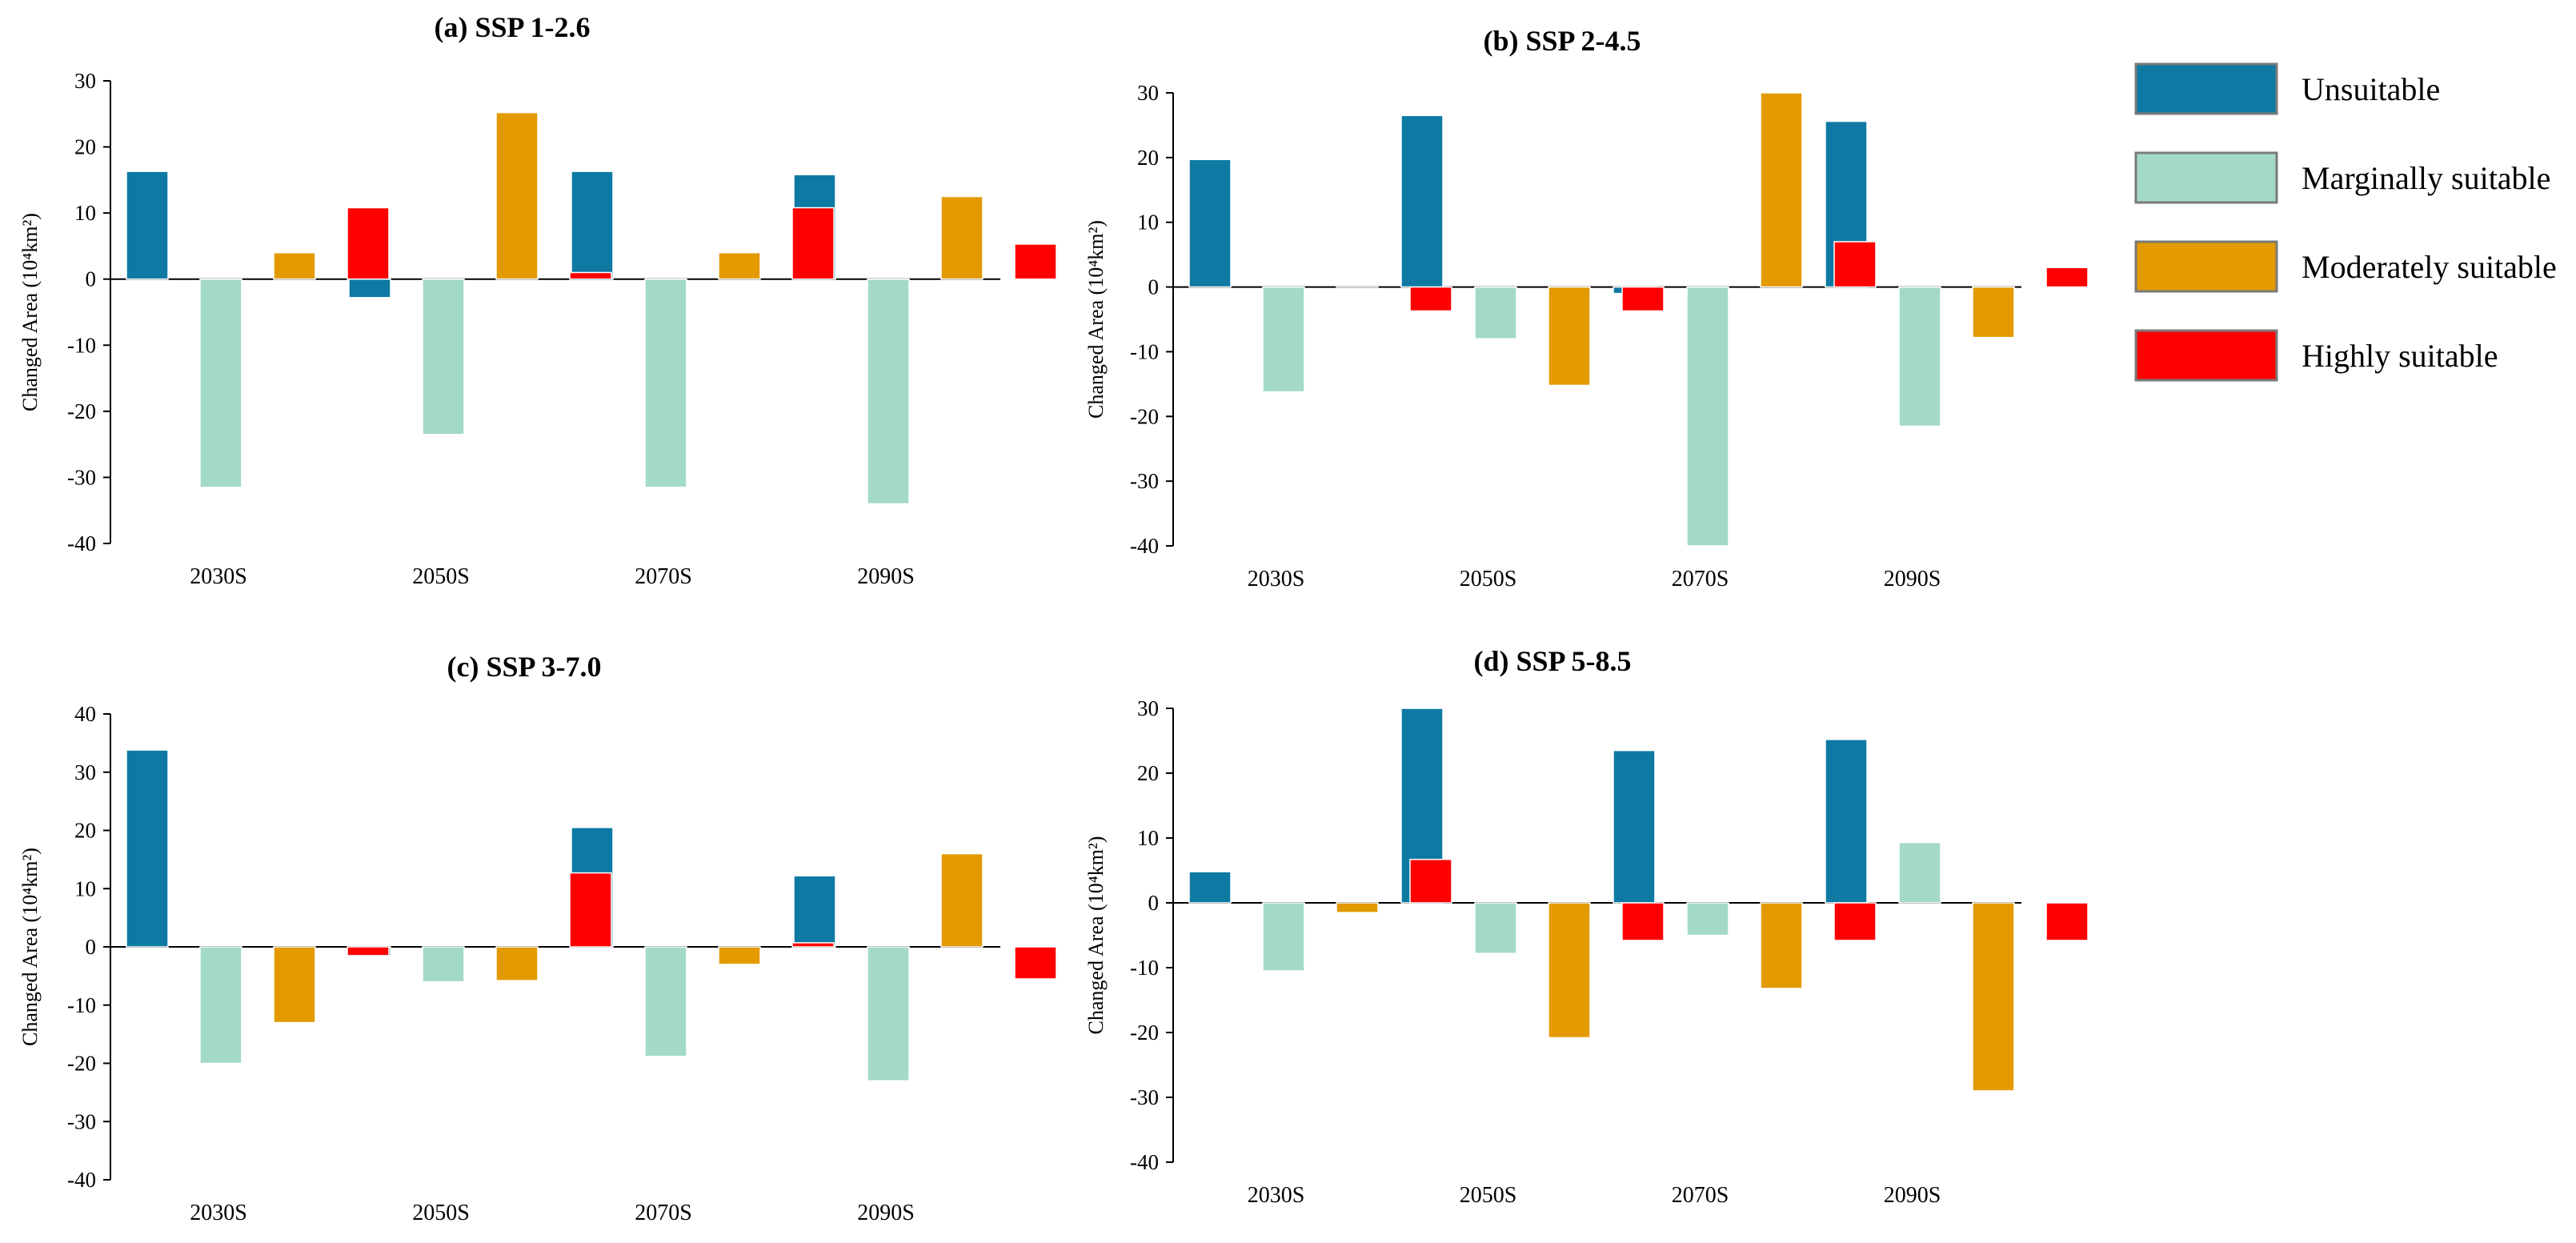 This screenshot has height=1243, width=2576. What do you see at coordinates (2206, 266) in the screenshot?
I see `legend-swatch-moderately-suitable` at bounding box center [2206, 266].